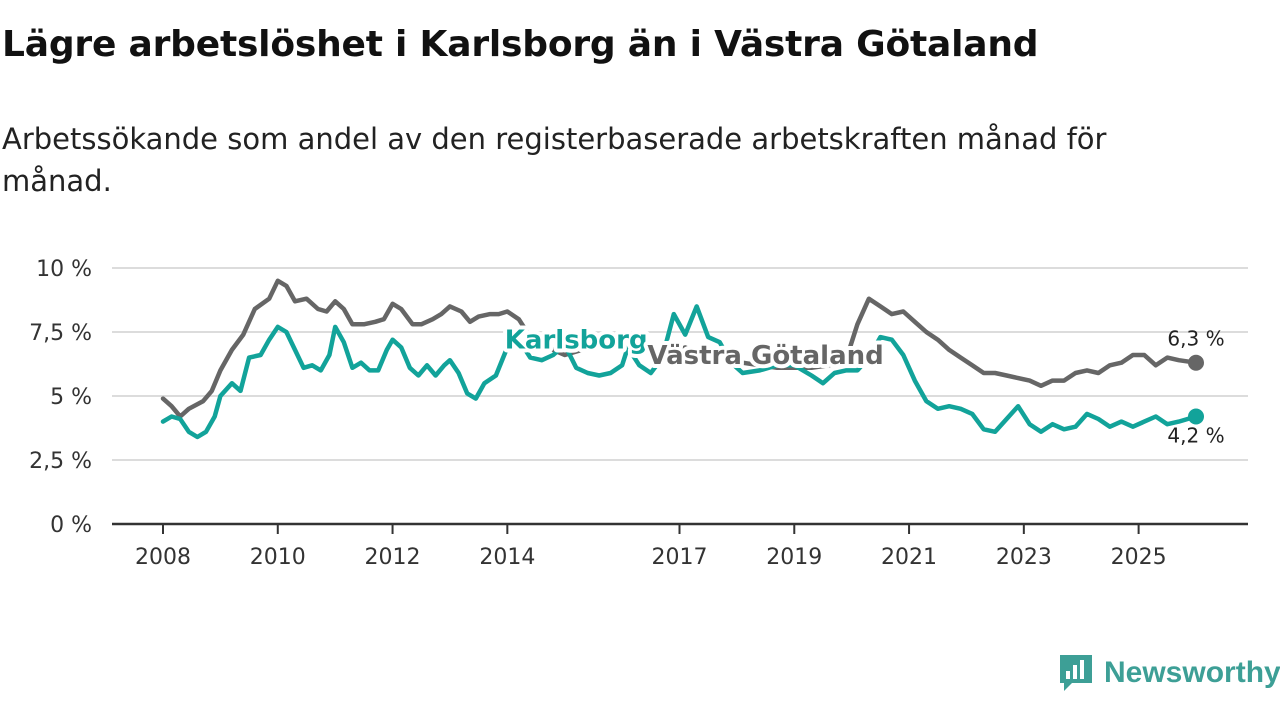 The width and height of the screenshot is (1280, 720). What do you see at coordinates (1024, 557) in the screenshot?
I see `x-tick-label: 2023` at bounding box center [1024, 557].